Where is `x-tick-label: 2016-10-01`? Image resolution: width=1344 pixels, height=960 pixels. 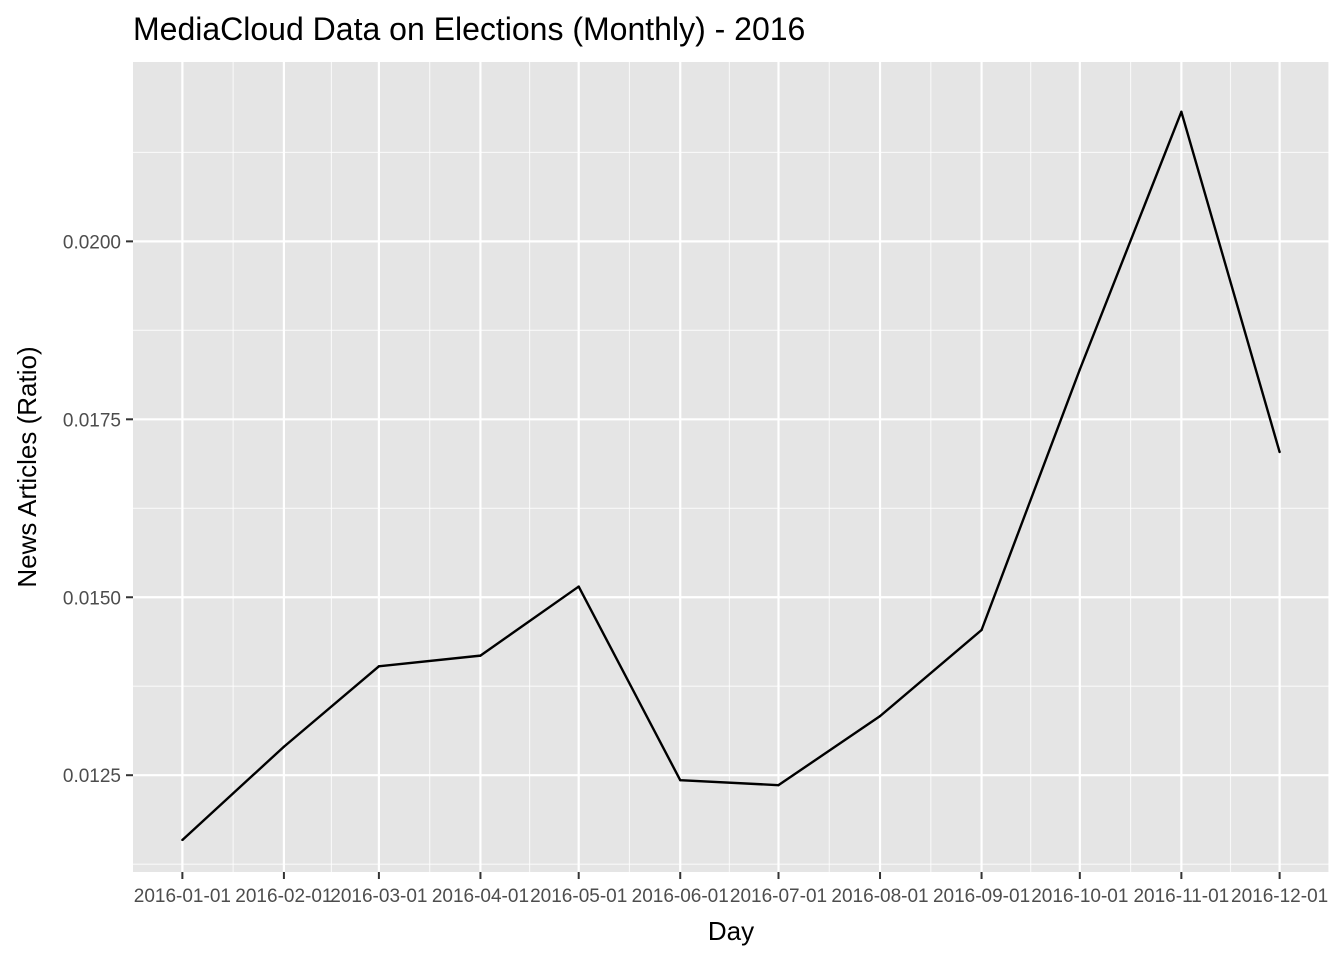 x-tick-label: 2016-10-01 is located at coordinates (1079, 896).